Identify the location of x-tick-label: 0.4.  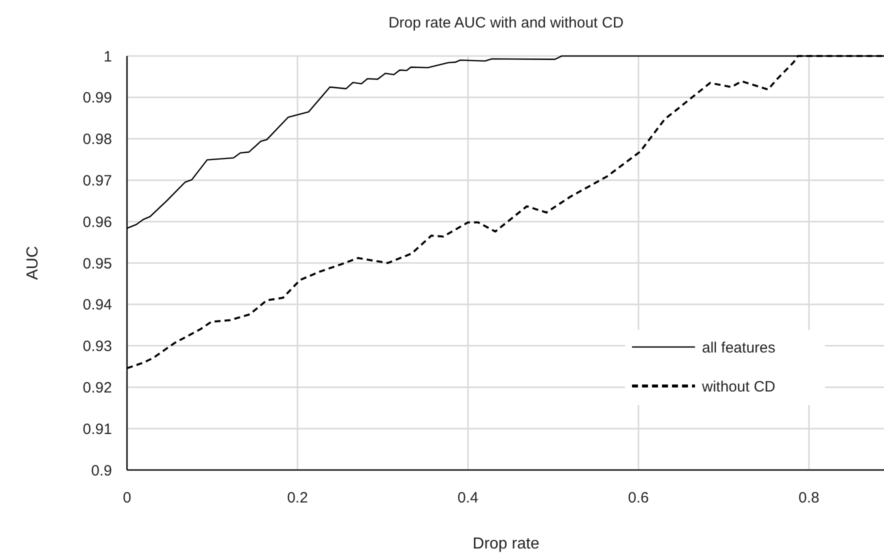
(468, 497).